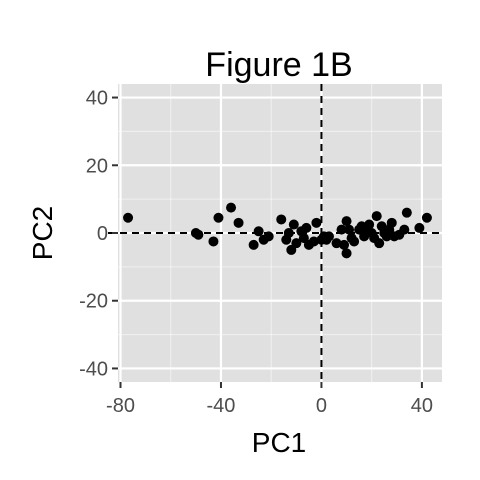 This screenshot has width=480, height=480. Describe the element at coordinates (93, 369) in the screenshot. I see `y-tick-label: -40` at that location.